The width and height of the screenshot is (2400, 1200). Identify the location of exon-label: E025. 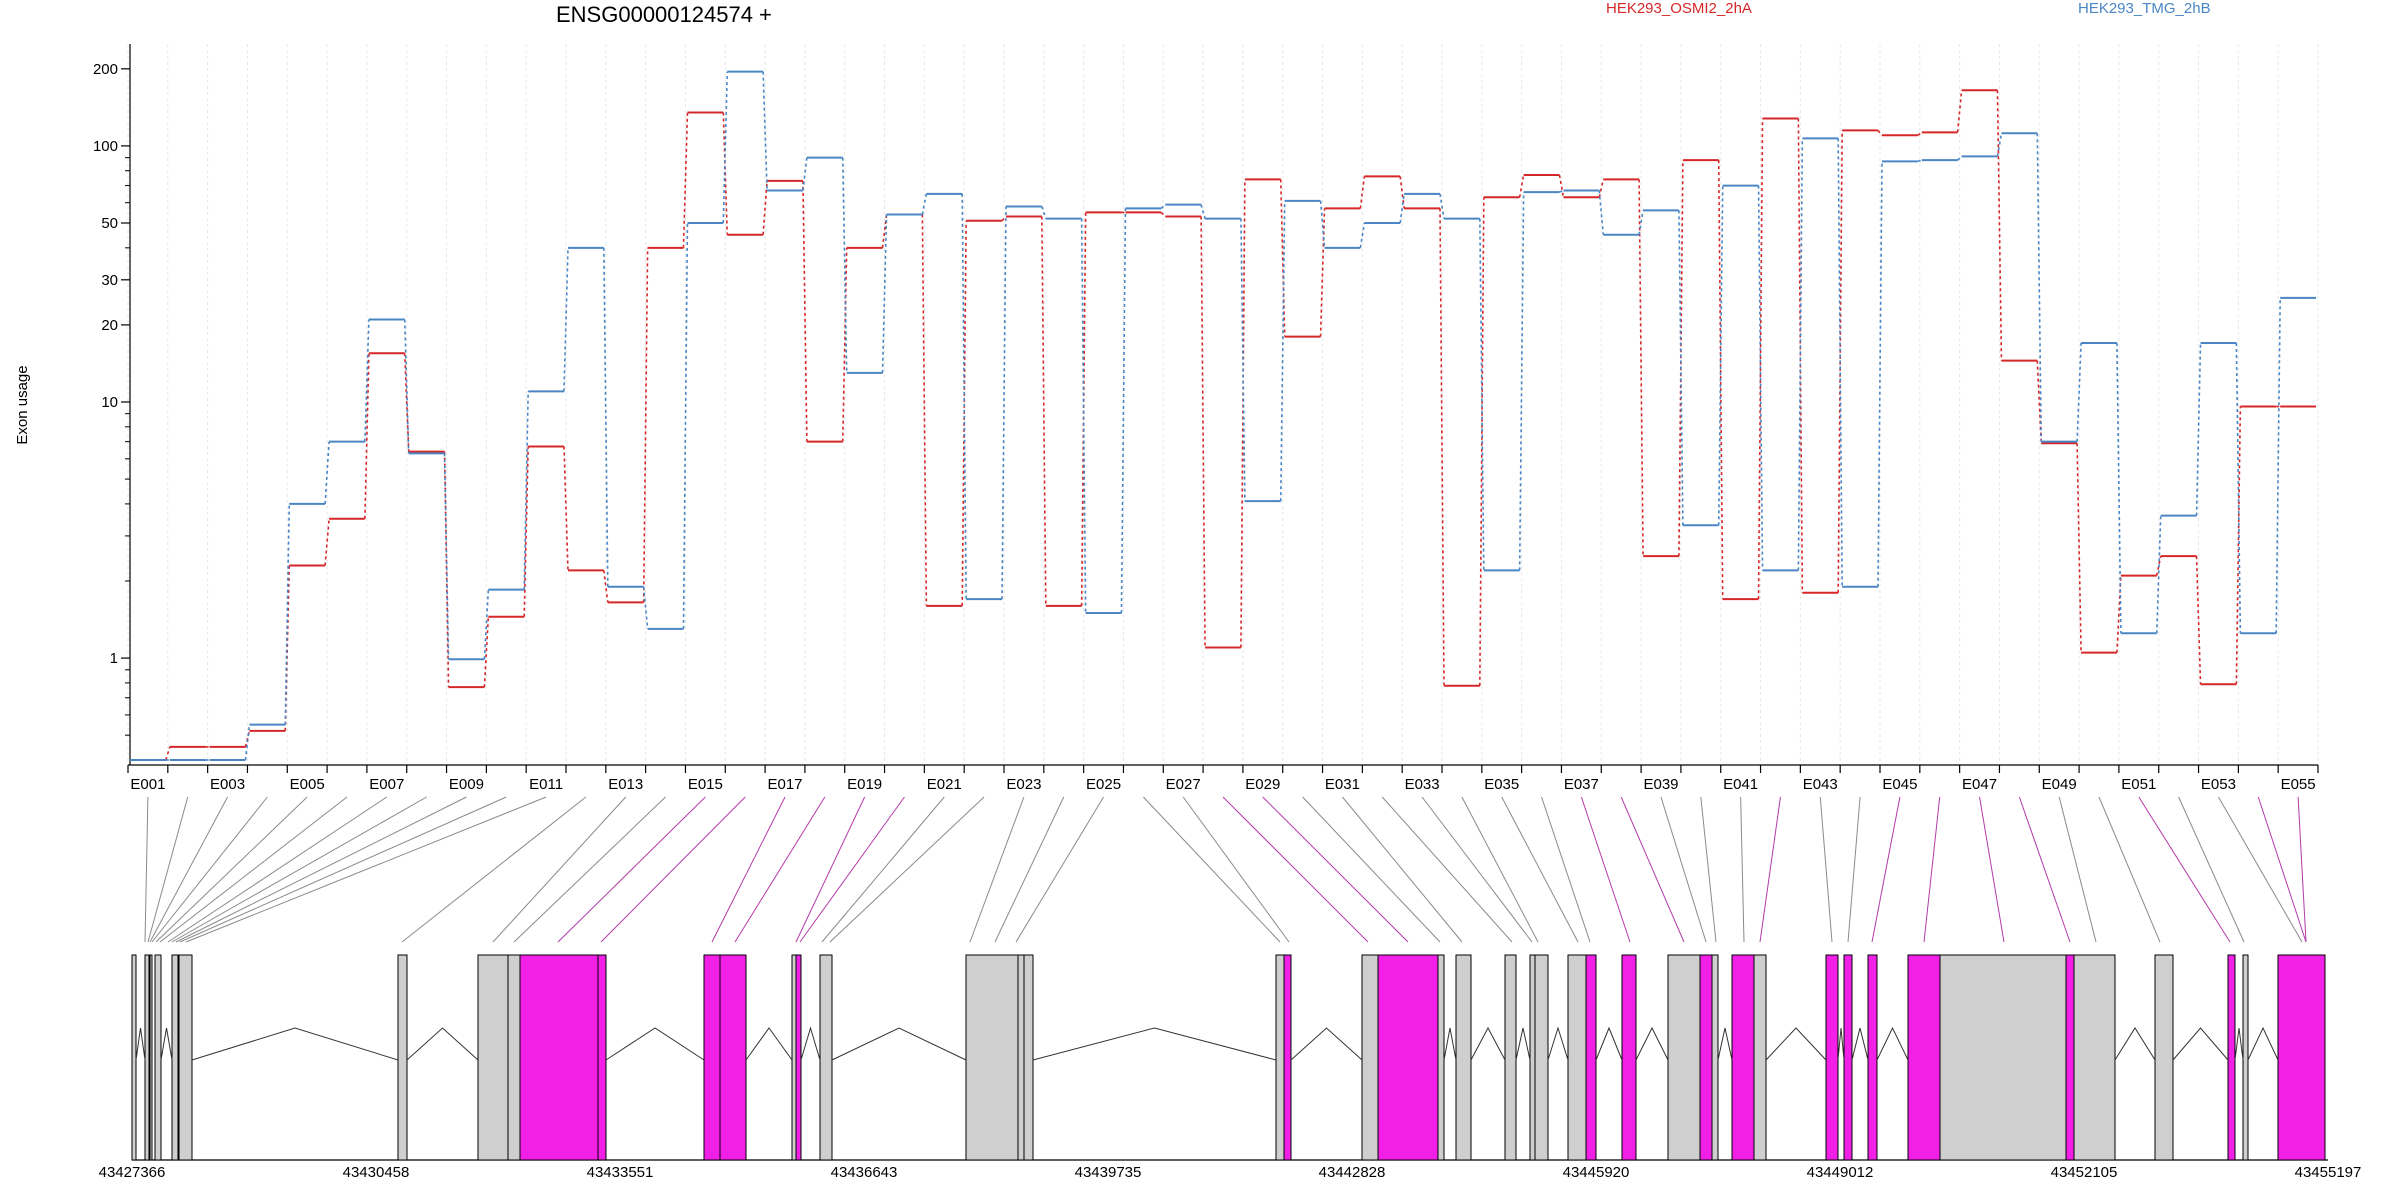
(1103, 784).